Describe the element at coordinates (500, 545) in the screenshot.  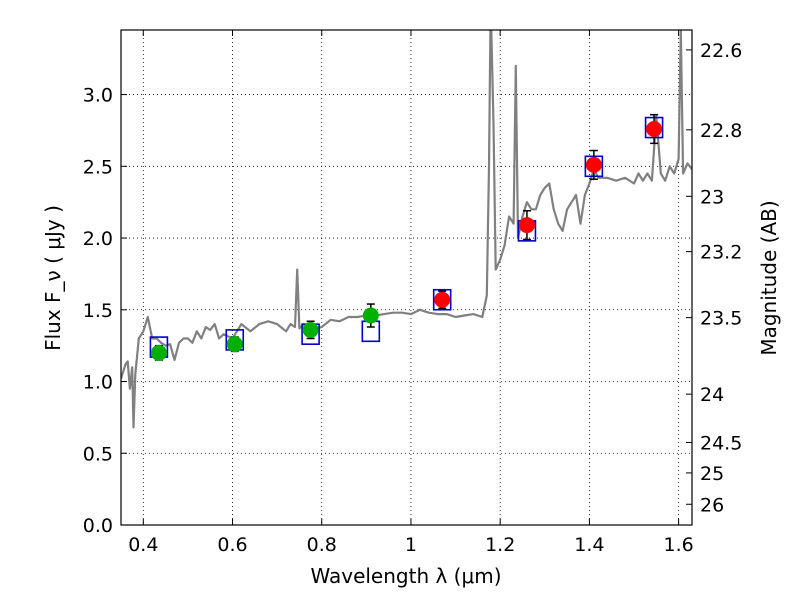
I see `x-tick-label: 1.2` at that location.